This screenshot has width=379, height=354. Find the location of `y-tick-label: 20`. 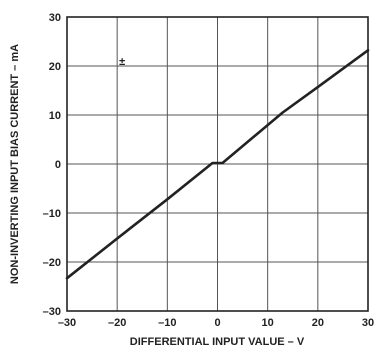

y-tick-label: 20 is located at coordinates (55, 67).